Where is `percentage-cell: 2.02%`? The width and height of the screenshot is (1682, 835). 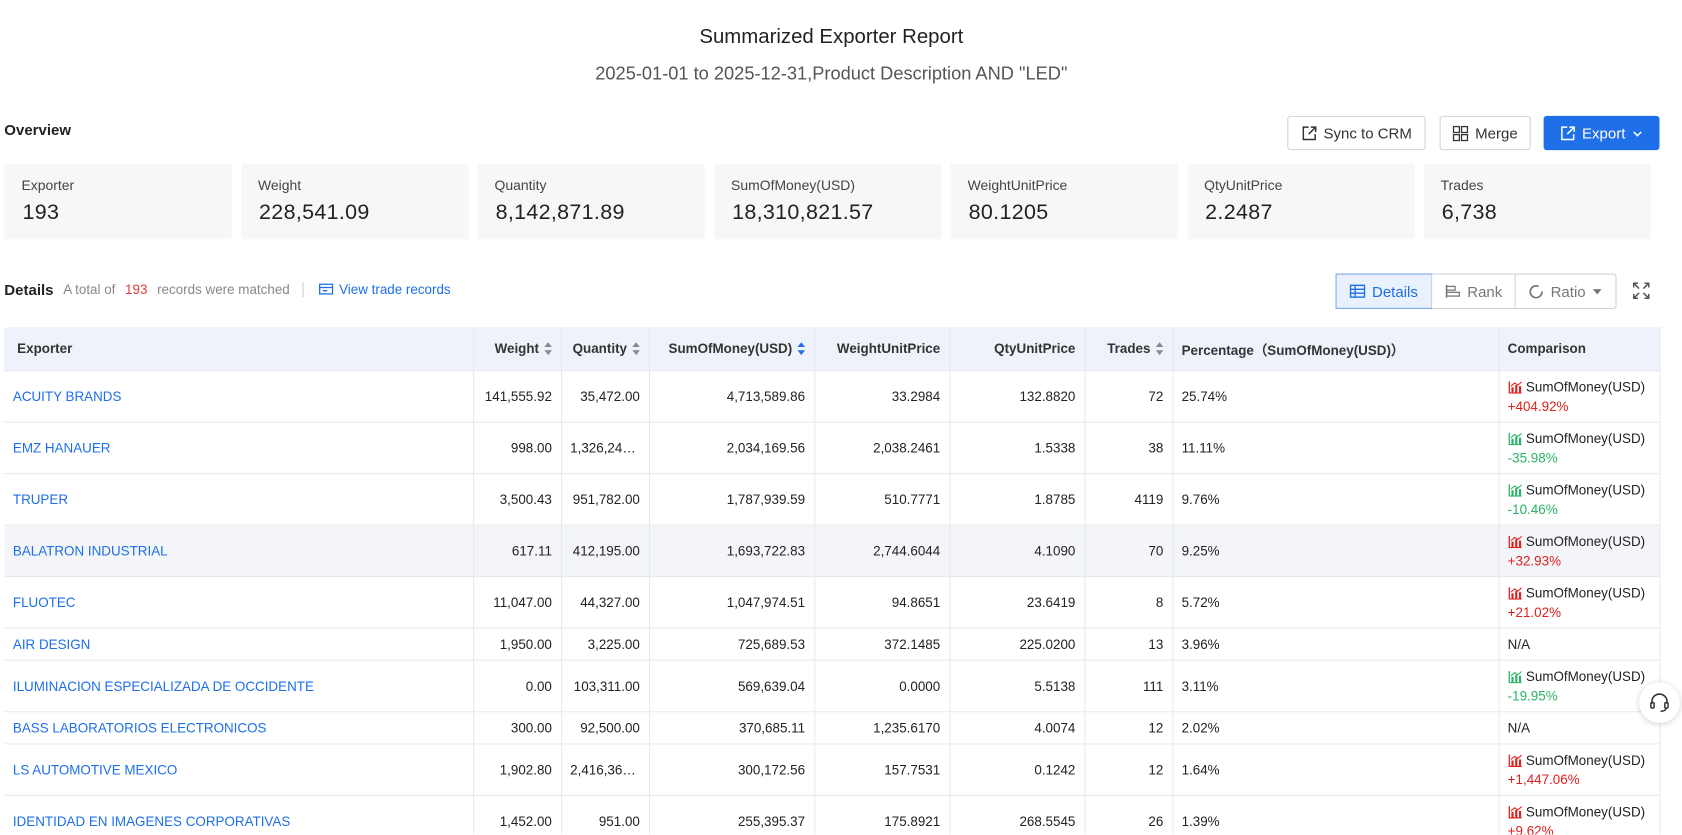
percentage-cell: 2.02% is located at coordinates (1336, 727).